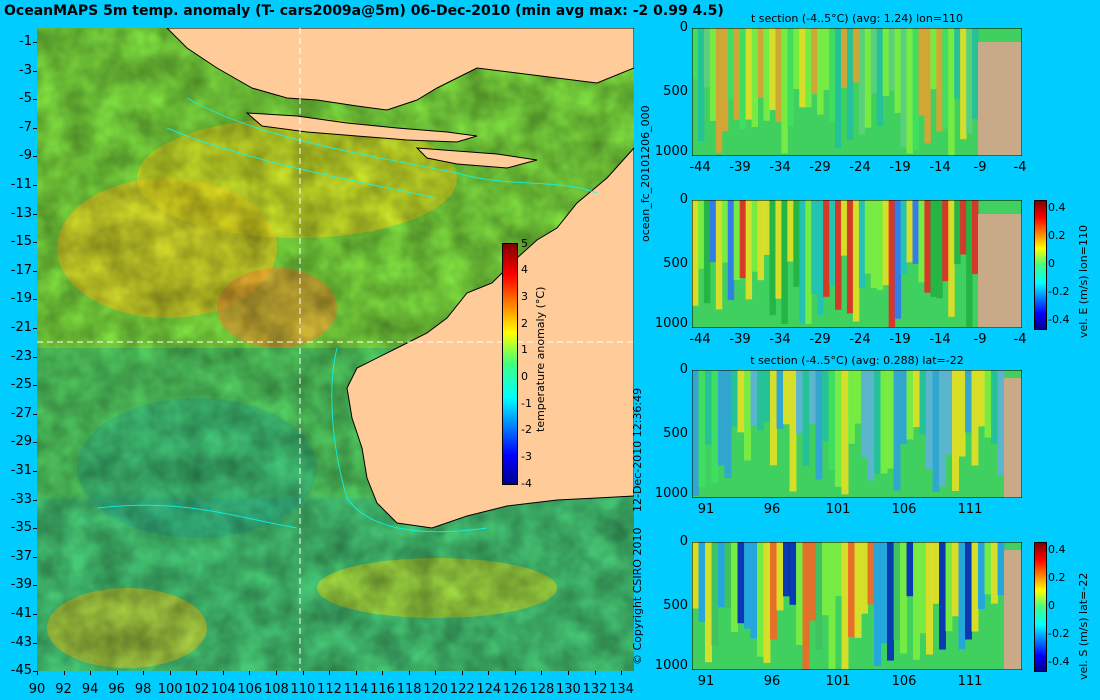 The width and height of the screenshot is (1100, 700). Describe the element at coordinates (250, 689) in the screenshot. I see `map-x-tick: 106` at that location.